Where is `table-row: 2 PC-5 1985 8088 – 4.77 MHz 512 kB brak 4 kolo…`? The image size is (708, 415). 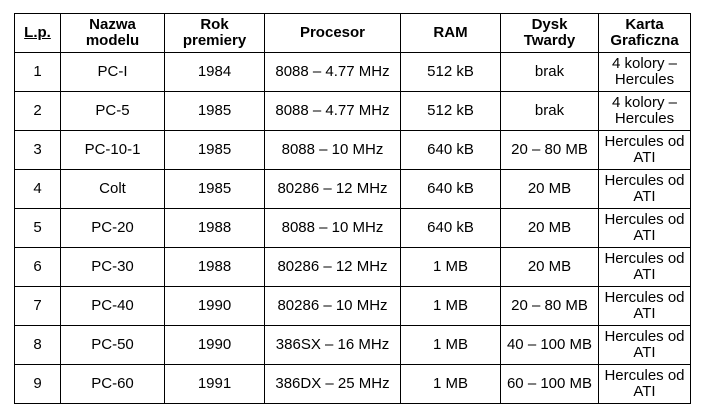
table-row: 2 PC-5 1985 8088 – 4.77 MHz 512 kB brak 4 kolo… is located at coordinates (352, 111).